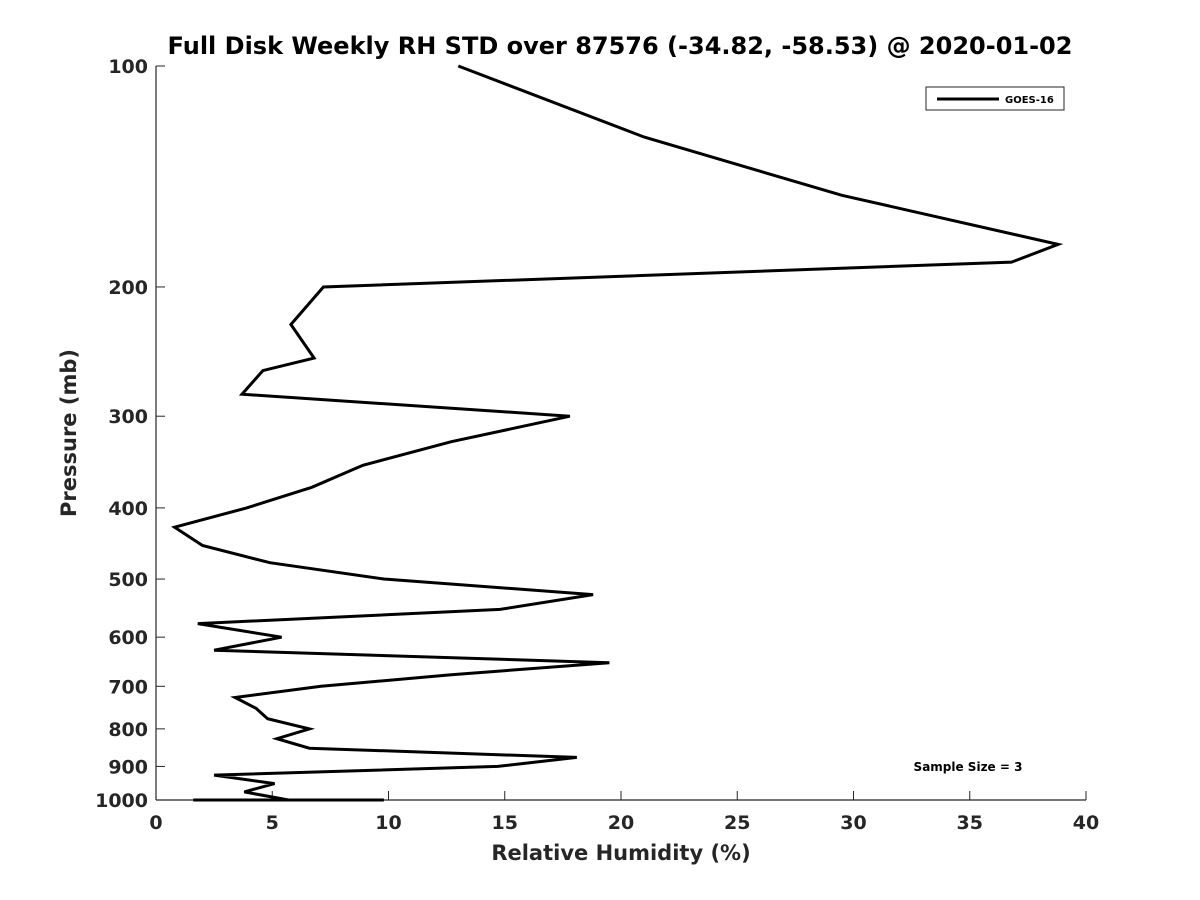 The image size is (1200, 900). What do you see at coordinates (128, 767) in the screenshot?
I see `y-tick-label: 900` at bounding box center [128, 767].